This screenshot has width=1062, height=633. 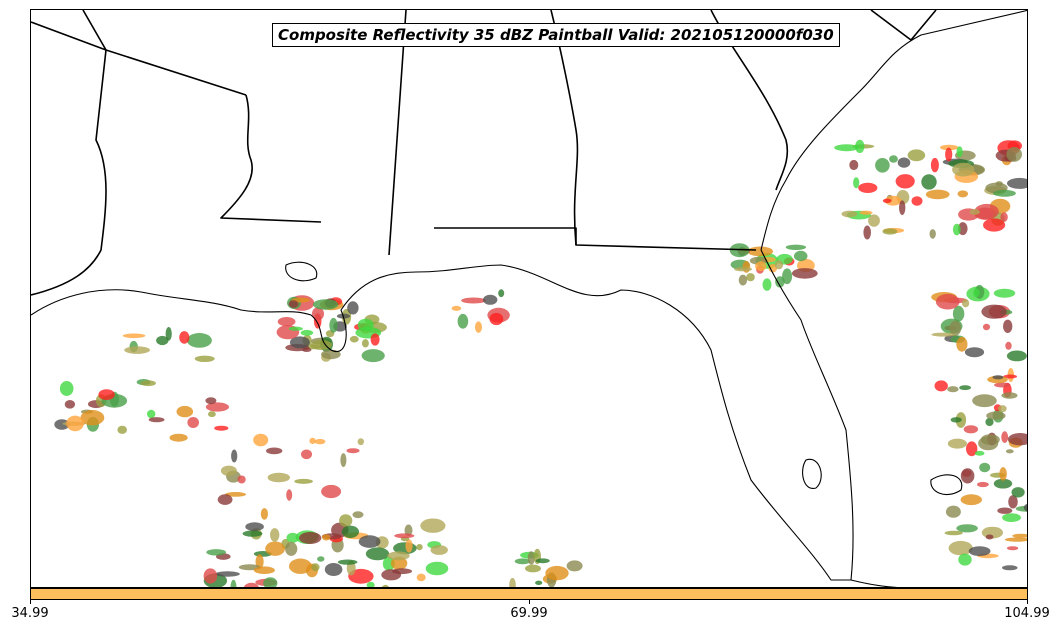 I want to click on colorbar-tick-label-max: 104.99, so click(x=1027, y=613).